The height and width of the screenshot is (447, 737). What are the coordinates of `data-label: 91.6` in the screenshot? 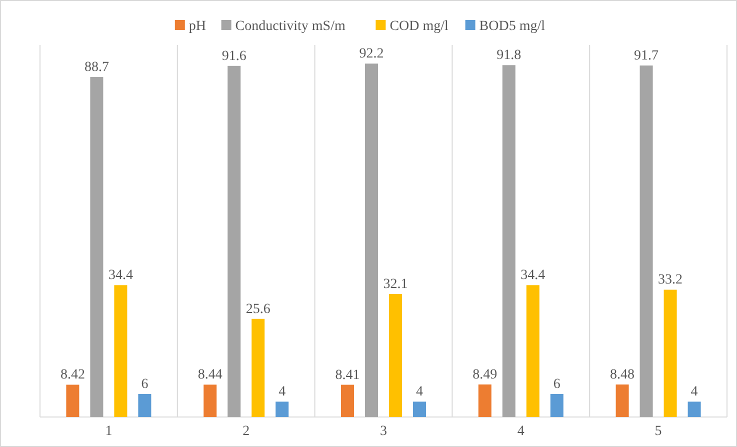 It's located at (234, 56).